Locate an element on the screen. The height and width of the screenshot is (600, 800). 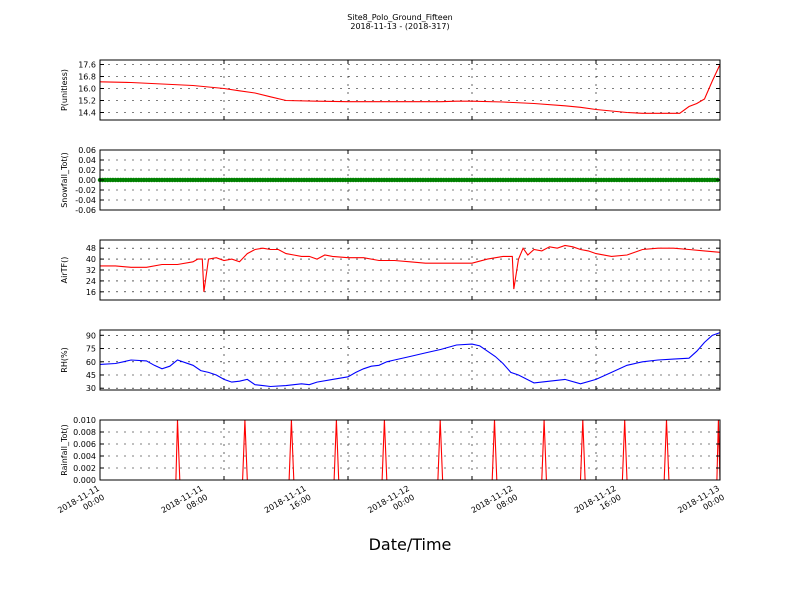
y-axis-label: AirTF() is located at coordinates (64, 270).